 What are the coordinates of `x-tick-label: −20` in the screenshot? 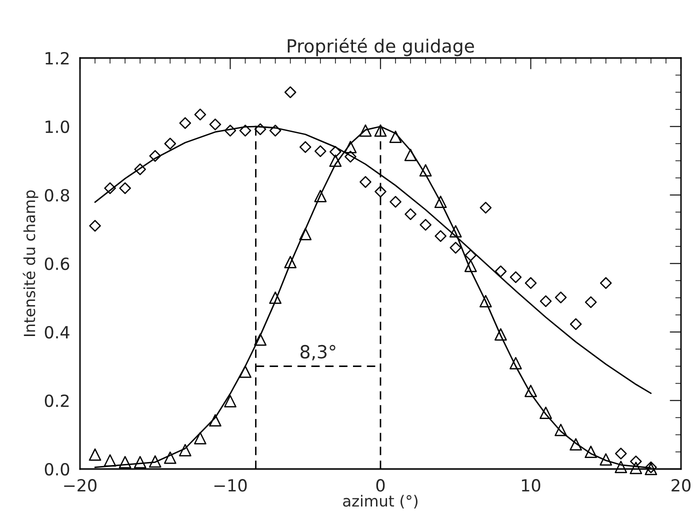 It's located at (80, 485).